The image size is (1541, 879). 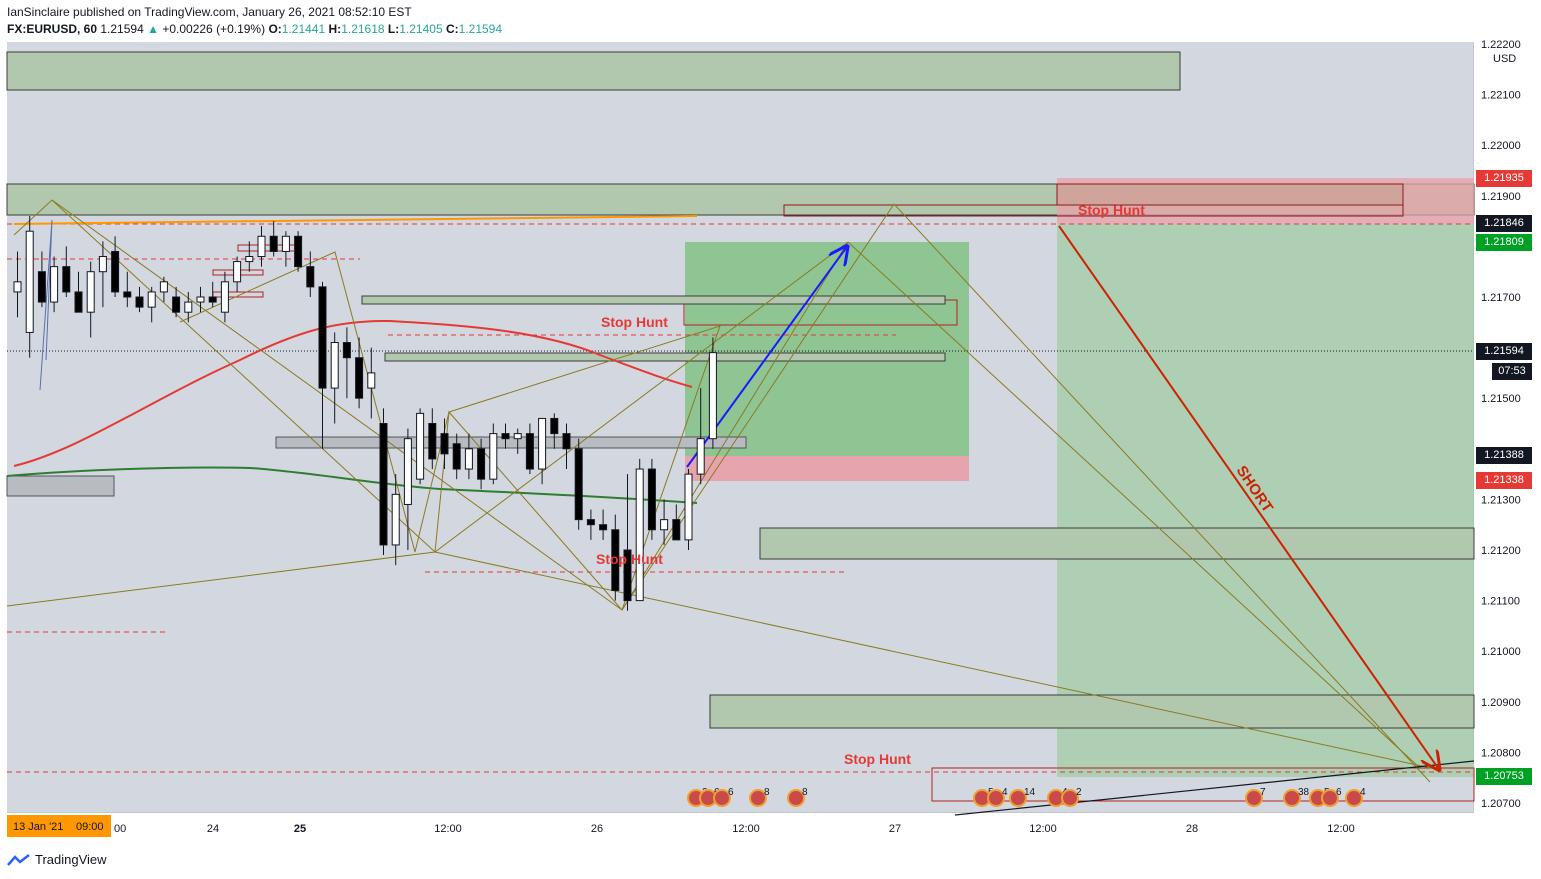 I want to click on event-count: 6, so click(x=1339, y=792).